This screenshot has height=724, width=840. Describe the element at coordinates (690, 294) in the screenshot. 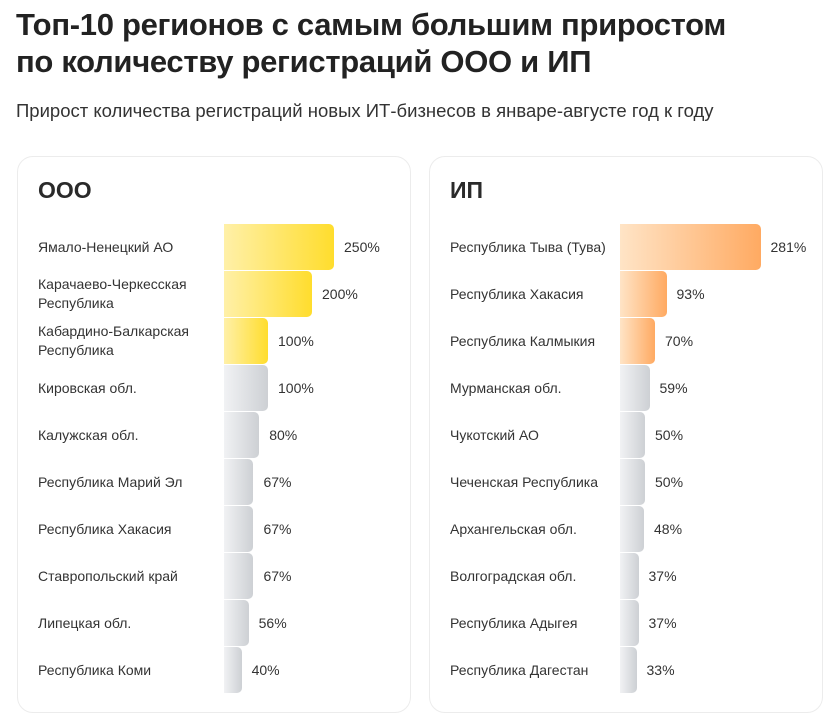

I see `value-label: 93%` at that location.